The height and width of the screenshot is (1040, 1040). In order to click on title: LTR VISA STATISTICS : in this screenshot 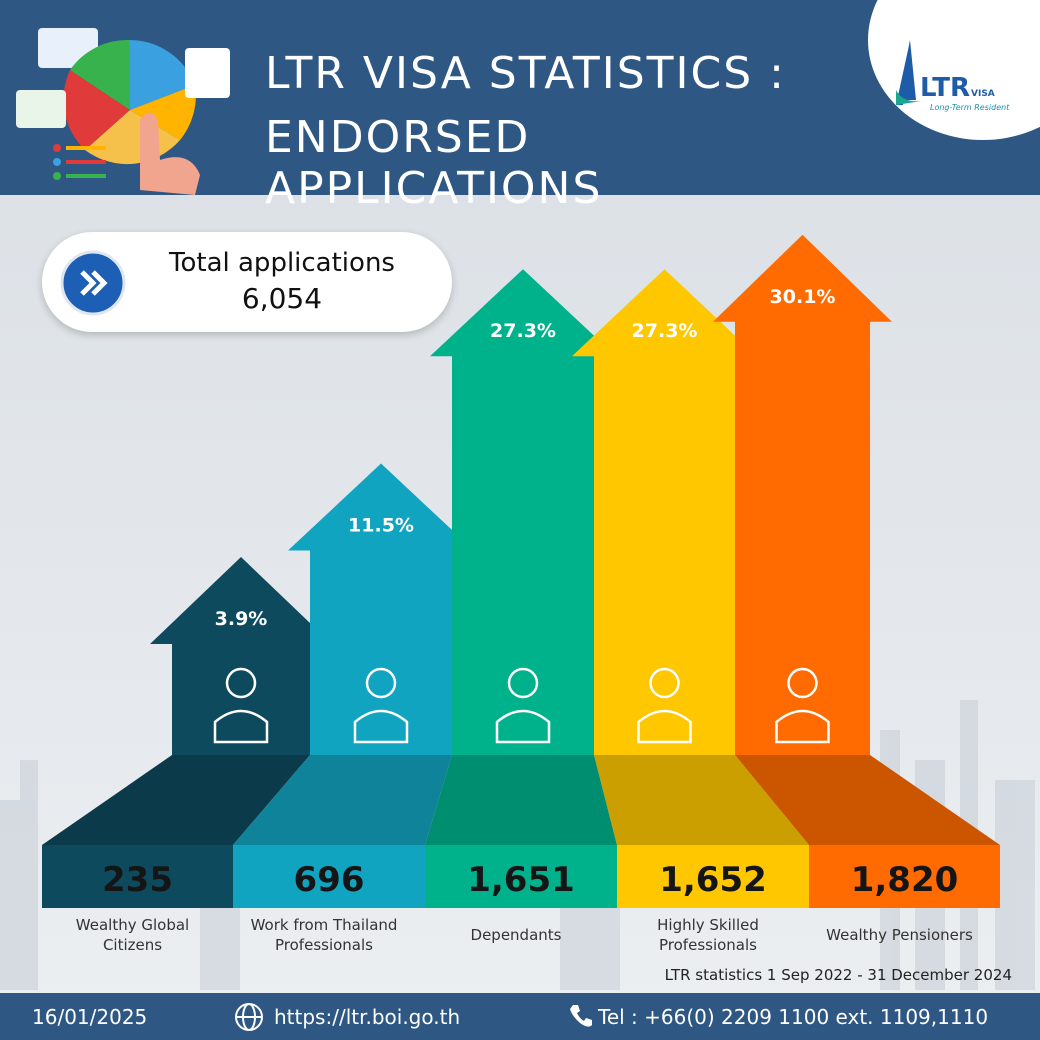, I will do `click(525, 73)`.